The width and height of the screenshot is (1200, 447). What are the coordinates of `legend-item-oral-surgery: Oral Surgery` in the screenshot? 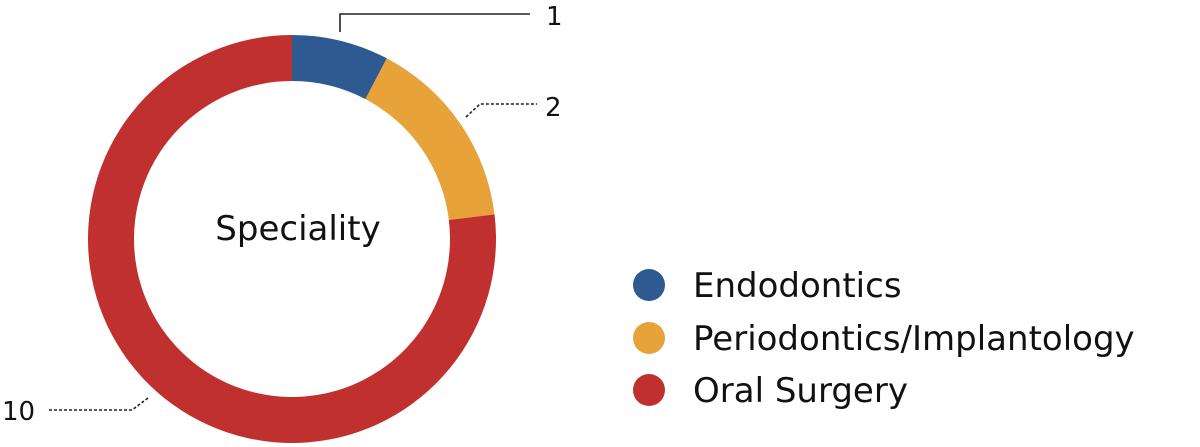 It's located at (770, 391).